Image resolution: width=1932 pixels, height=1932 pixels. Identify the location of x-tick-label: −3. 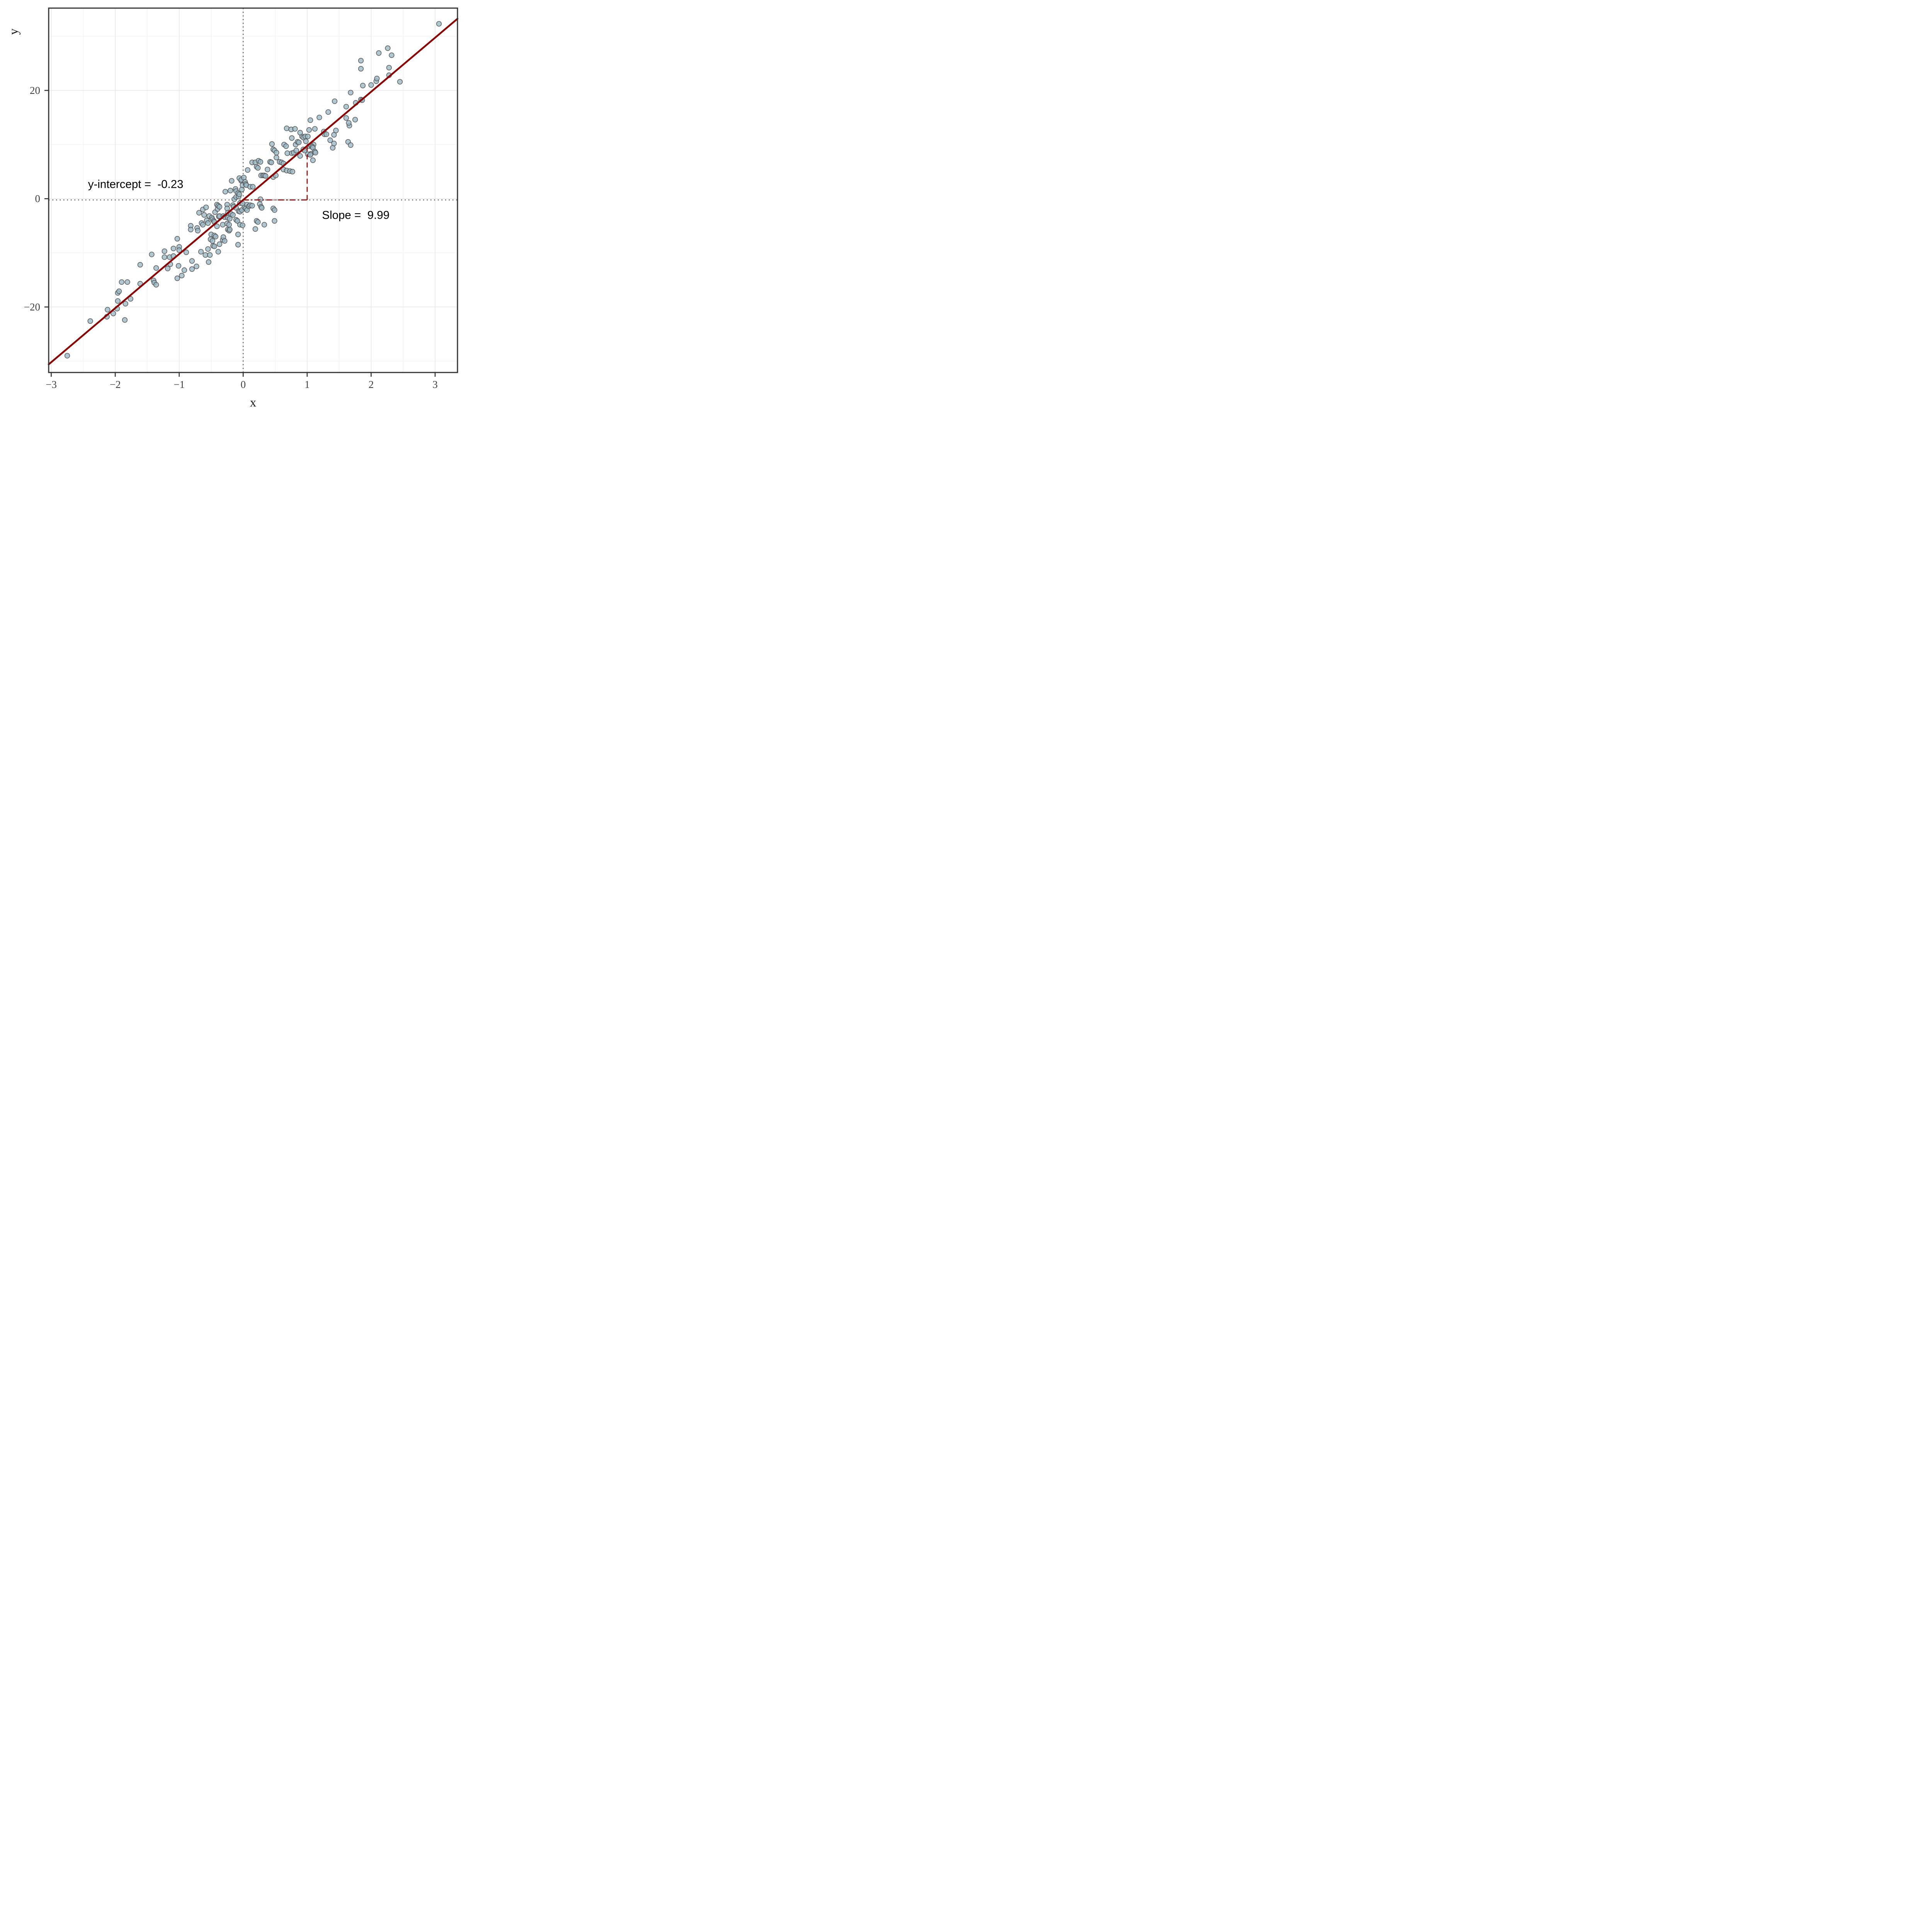
(51, 385).